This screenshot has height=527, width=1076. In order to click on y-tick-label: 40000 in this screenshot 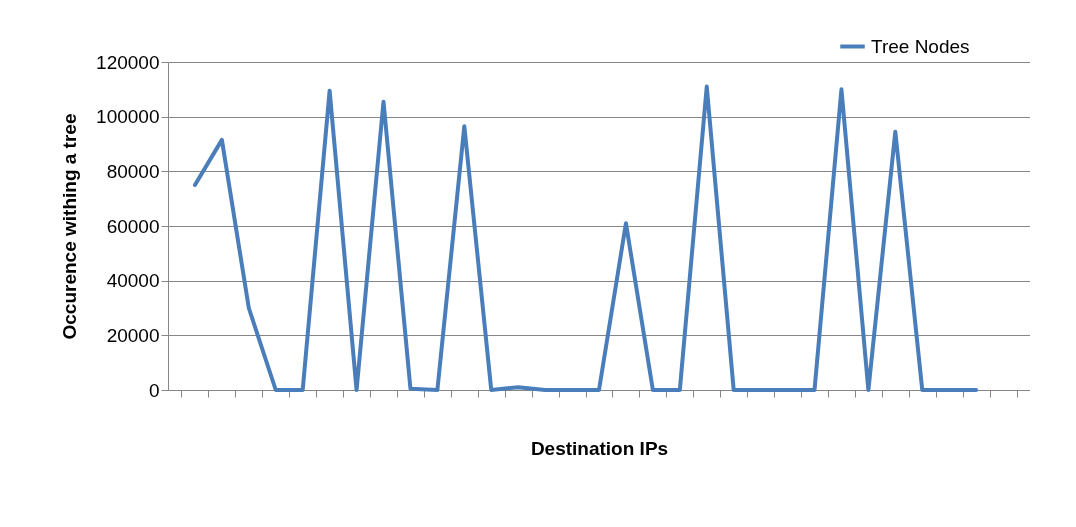, I will do `click(133, 281)`.